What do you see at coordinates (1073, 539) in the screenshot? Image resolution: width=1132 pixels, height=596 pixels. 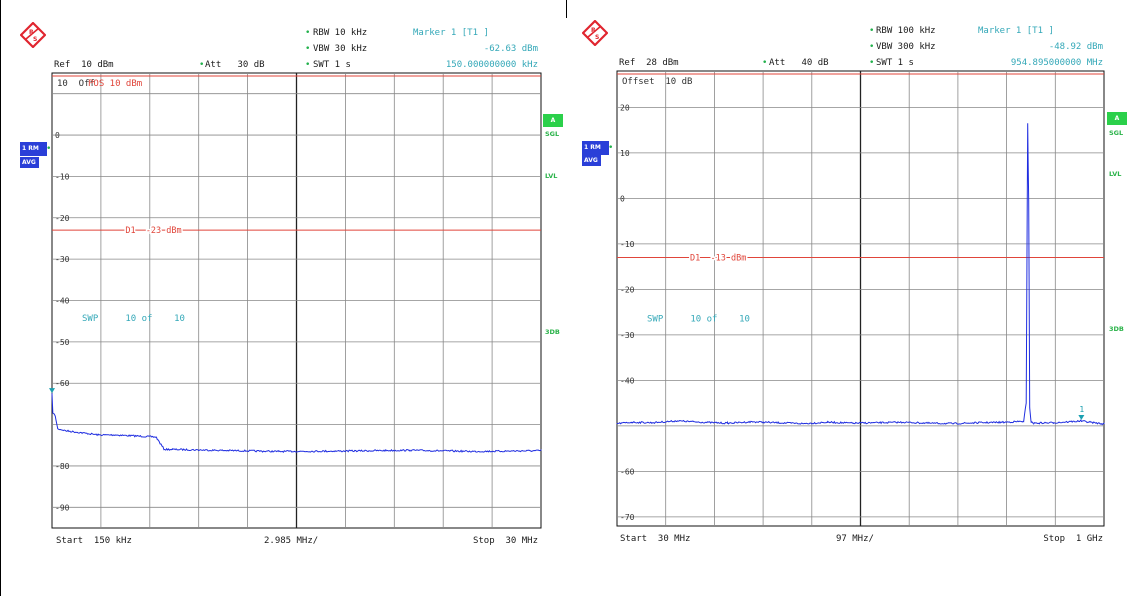 I see `footer-stop-right: Stop 1 GHz` at bounding box center [1073, 539].